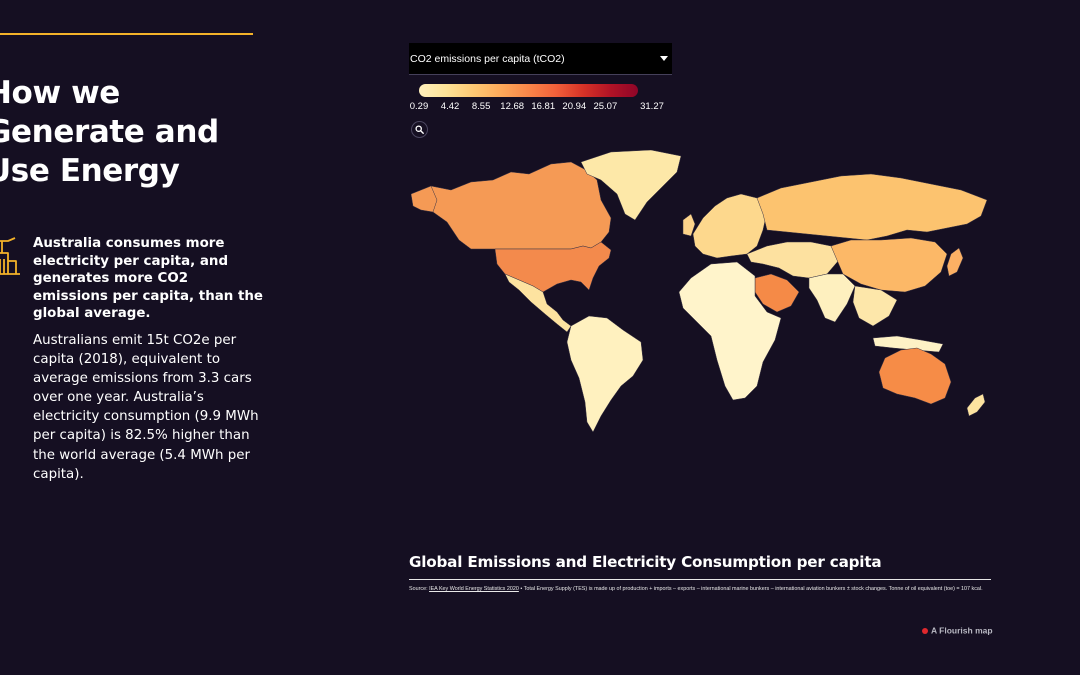 The width and height of the screenshot is (1080, 675). What do you see at coordinates (126, 34) in the screenshot?
I see `accent-rule` at bounding box center [126, 34].